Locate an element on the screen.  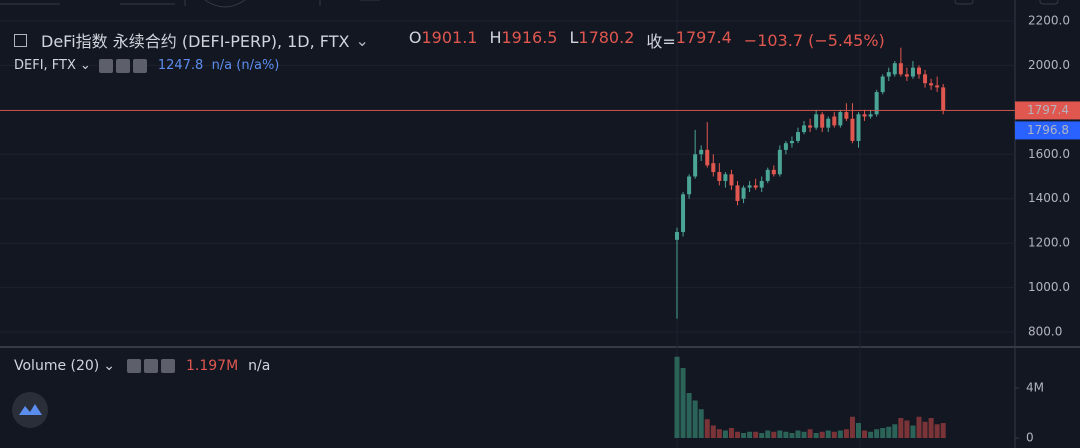
y2-tick-label: 4M is located at coordinates (1035, 388).